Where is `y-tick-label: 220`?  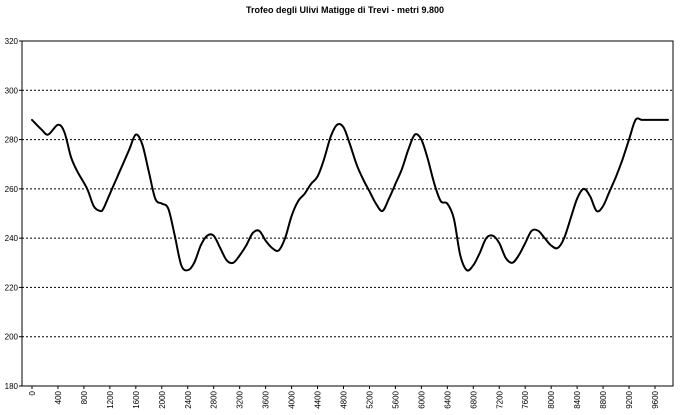
y-tick-label: 220 is located at coordinates (12, 287).